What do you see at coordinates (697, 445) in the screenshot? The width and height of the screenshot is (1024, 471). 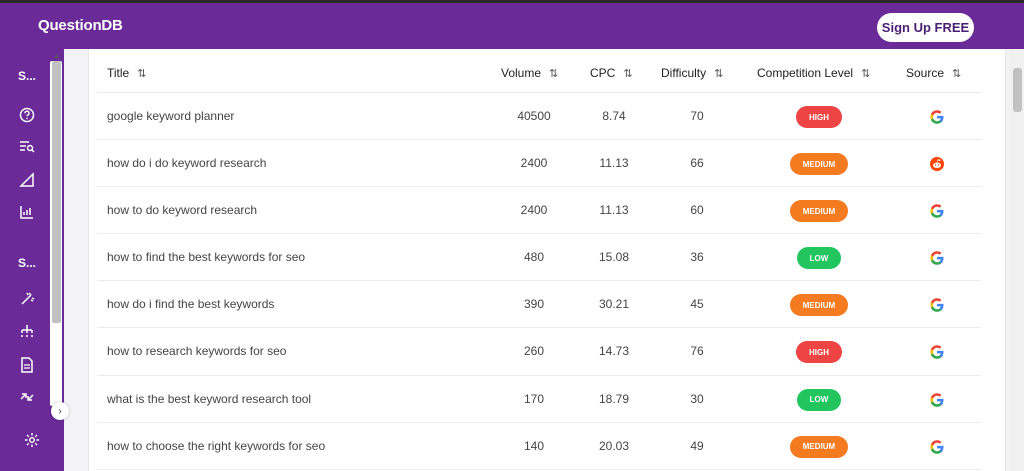 I see `keyword-difficulty: 49` at bounding box center [697, 445].